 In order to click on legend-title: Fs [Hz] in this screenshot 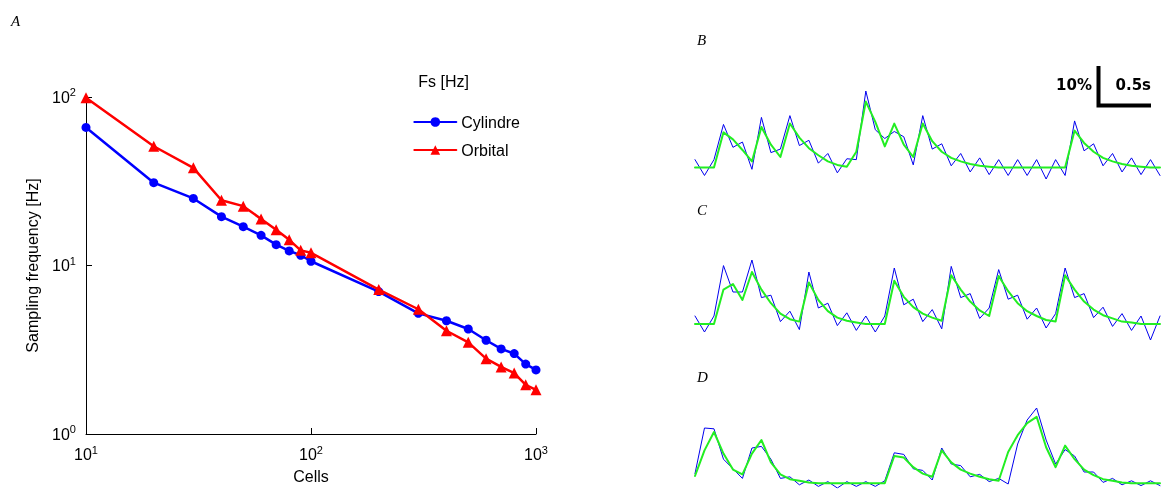, I will do `click(444, 81)`.